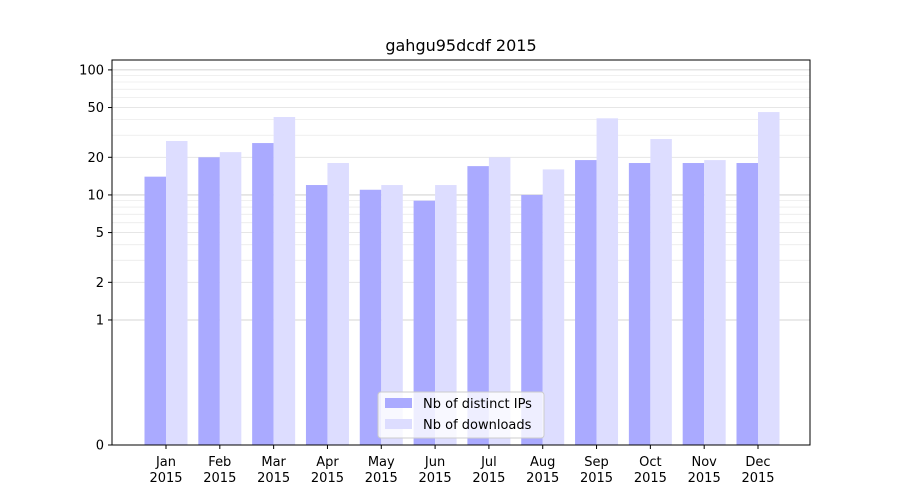  What do you see at coordinates (370, 317) in the screenshot?
I see `bar-distinct-ips-may` at bounding box center [370, 317].